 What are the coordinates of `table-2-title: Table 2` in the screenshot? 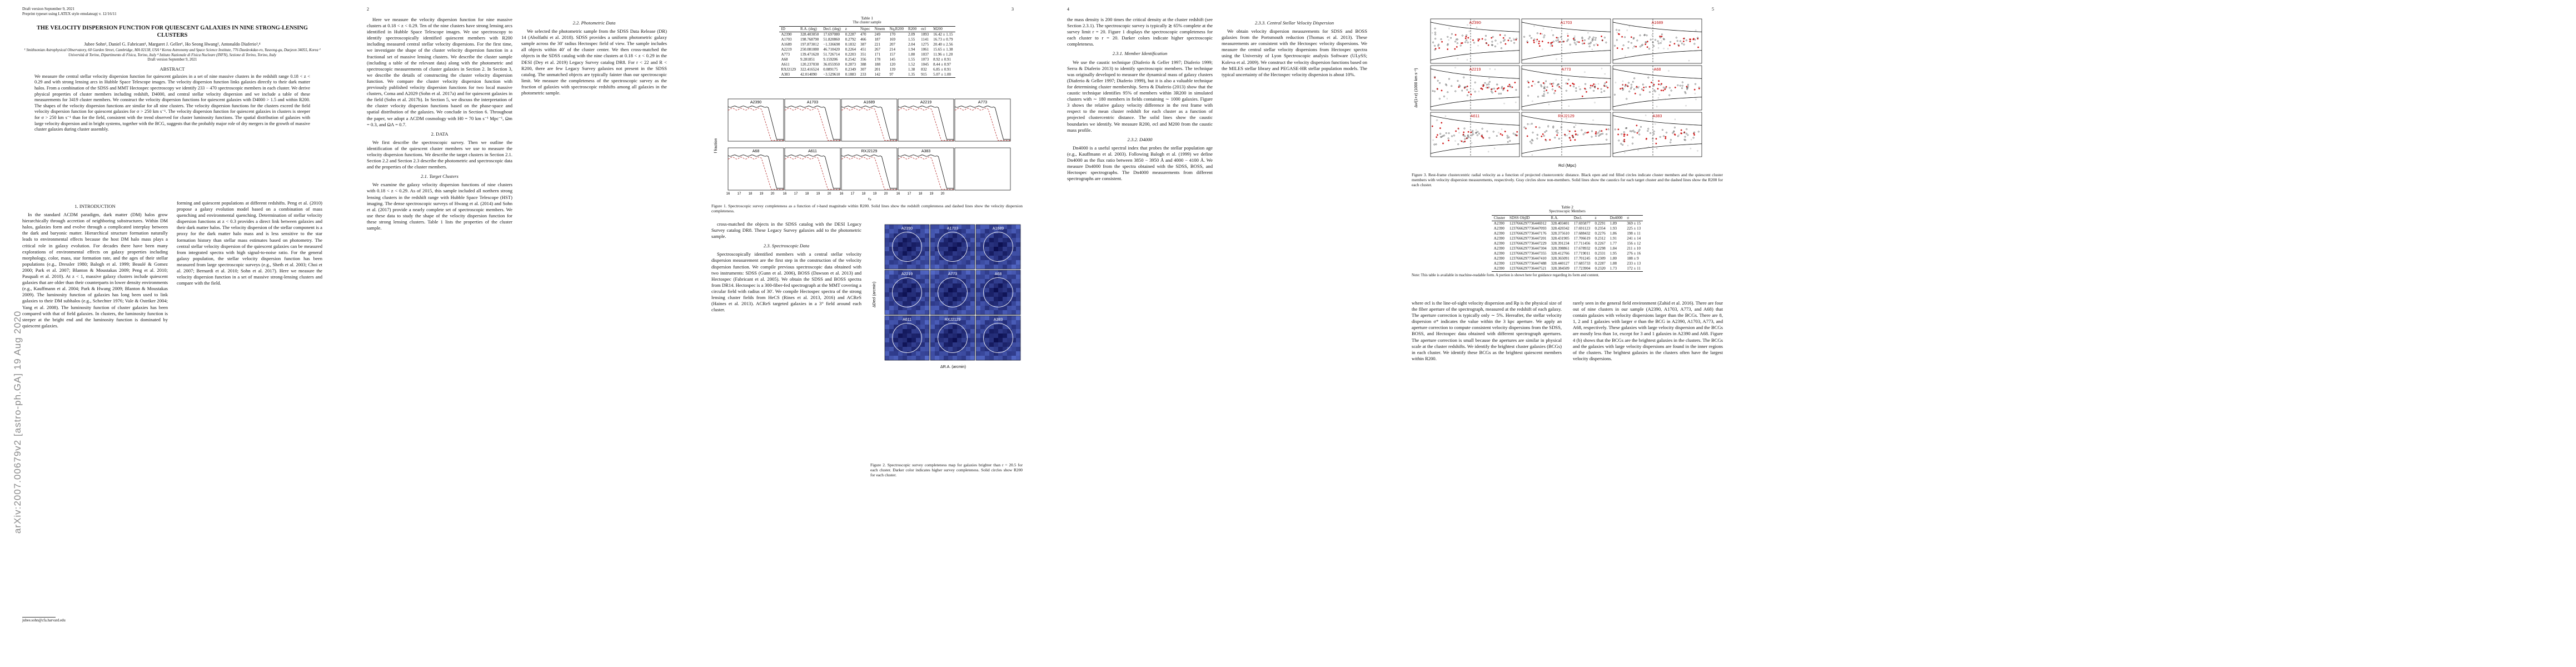 It's located at (1567, 207).